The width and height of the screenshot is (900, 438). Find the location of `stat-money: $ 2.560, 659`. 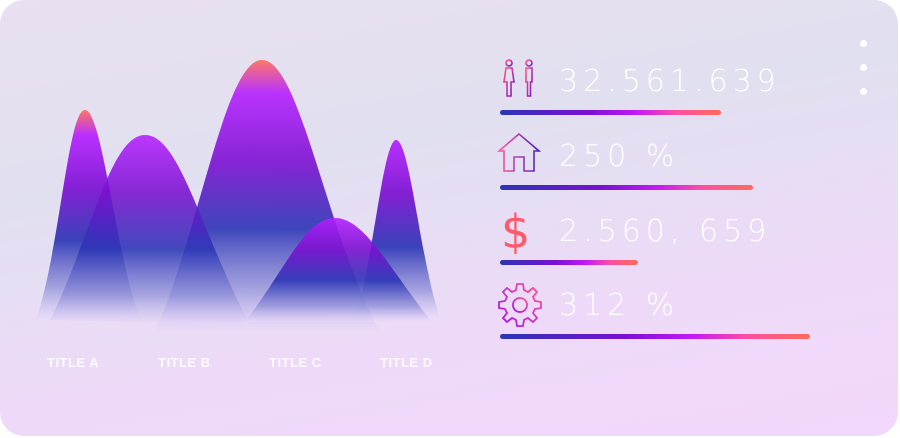

stat-money: $ 2.560, 659 is located at coordinates (677, 243).